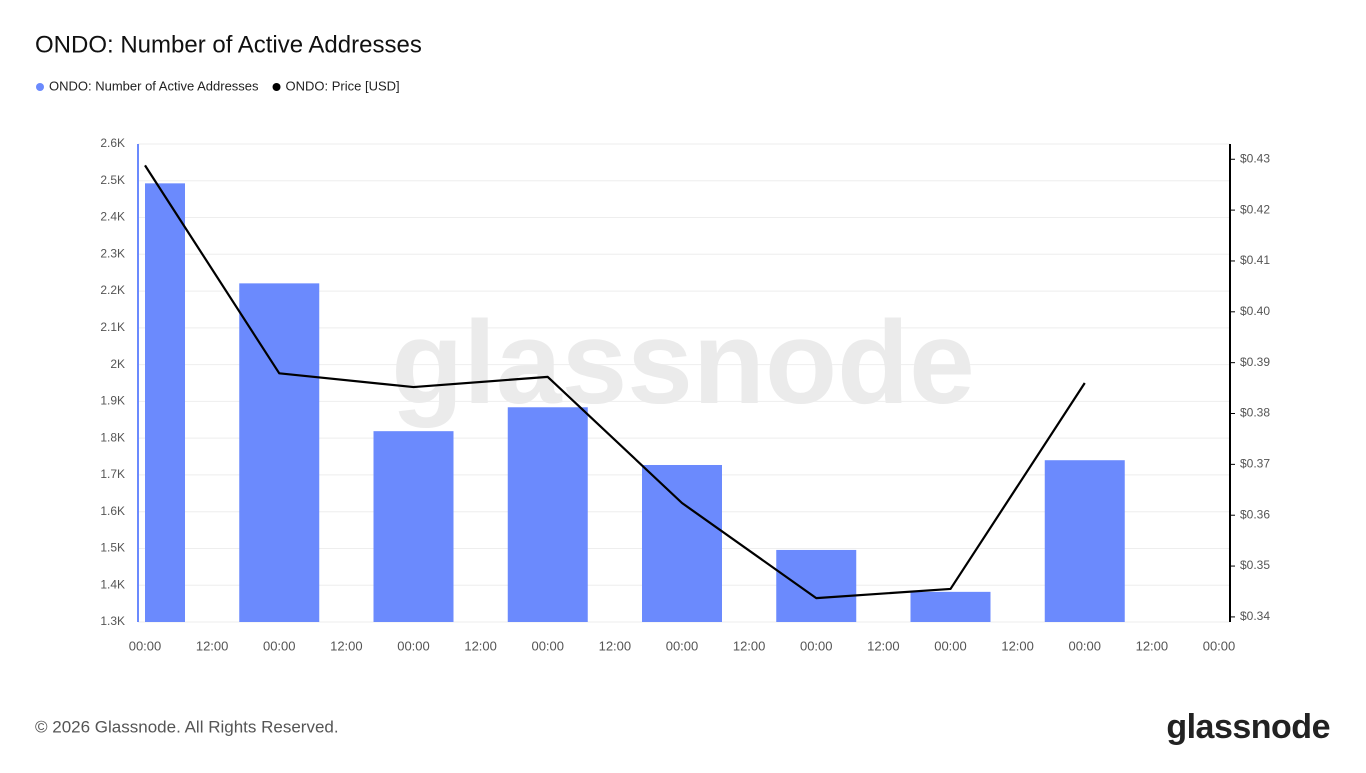 This screenshot has width=1366, height=773. I want to click on y-tick-label: 1.5K, so click(112, 548).